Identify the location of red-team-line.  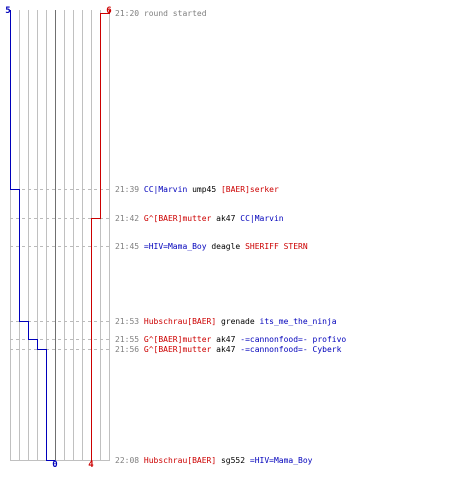
(100, 235).